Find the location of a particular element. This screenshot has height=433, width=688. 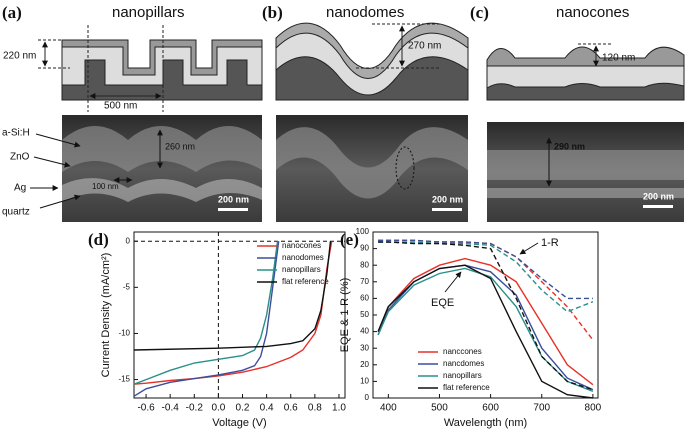

y-tick-label: 10 is located at coordinates (364, 381).